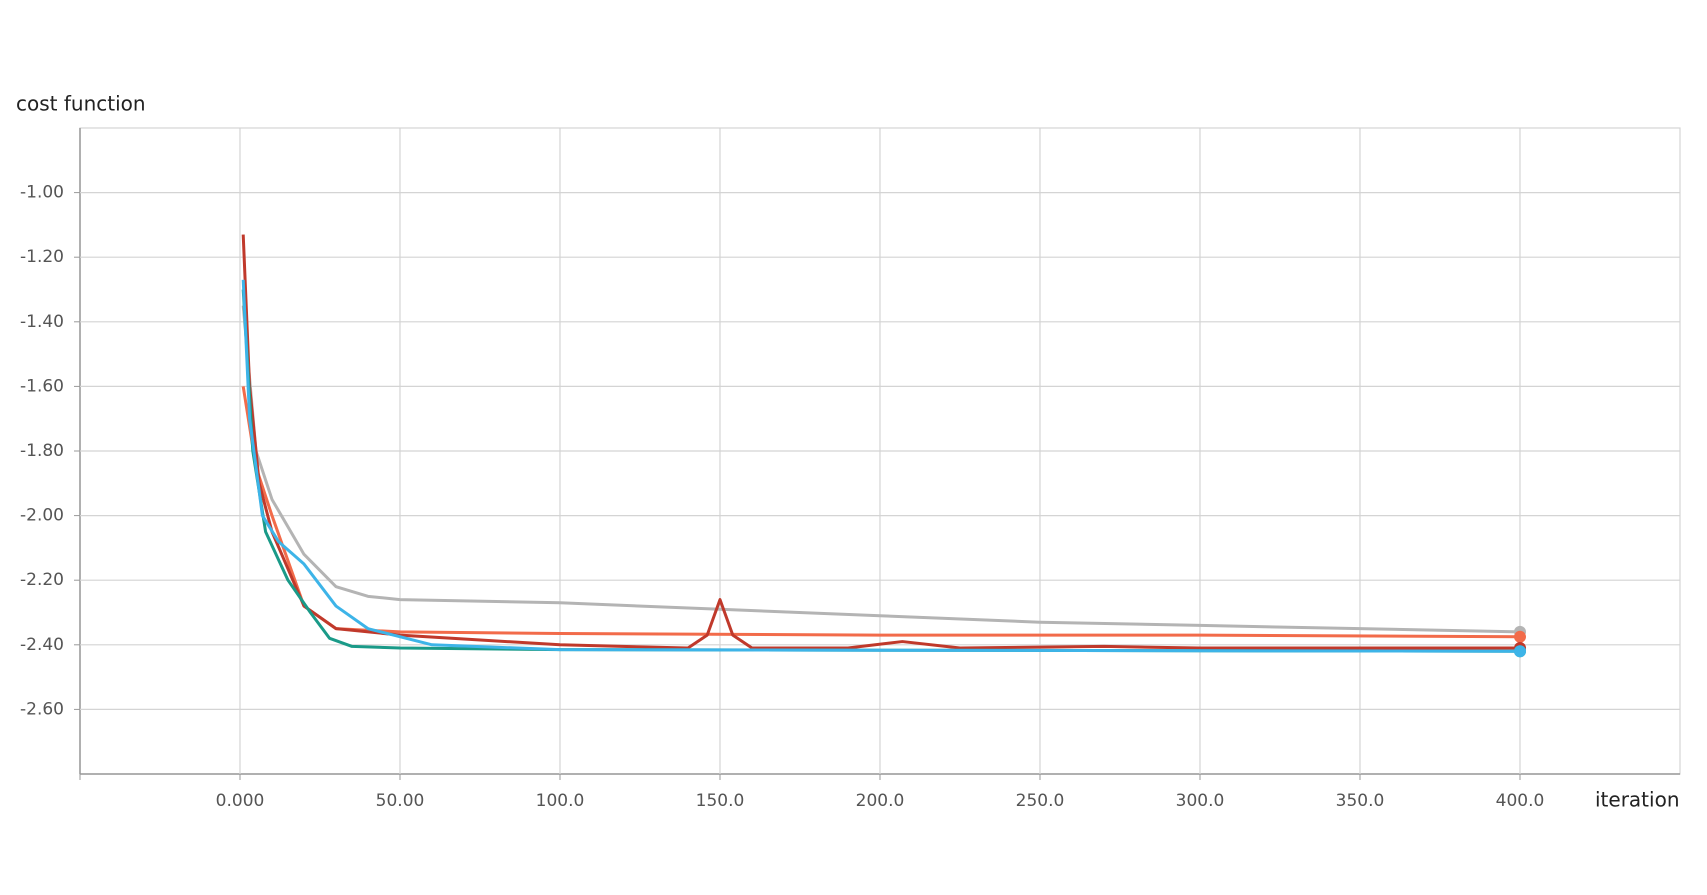 The image size is (1707, 895). I want to click on x-tick-label: 50.00, so click(400, 801).